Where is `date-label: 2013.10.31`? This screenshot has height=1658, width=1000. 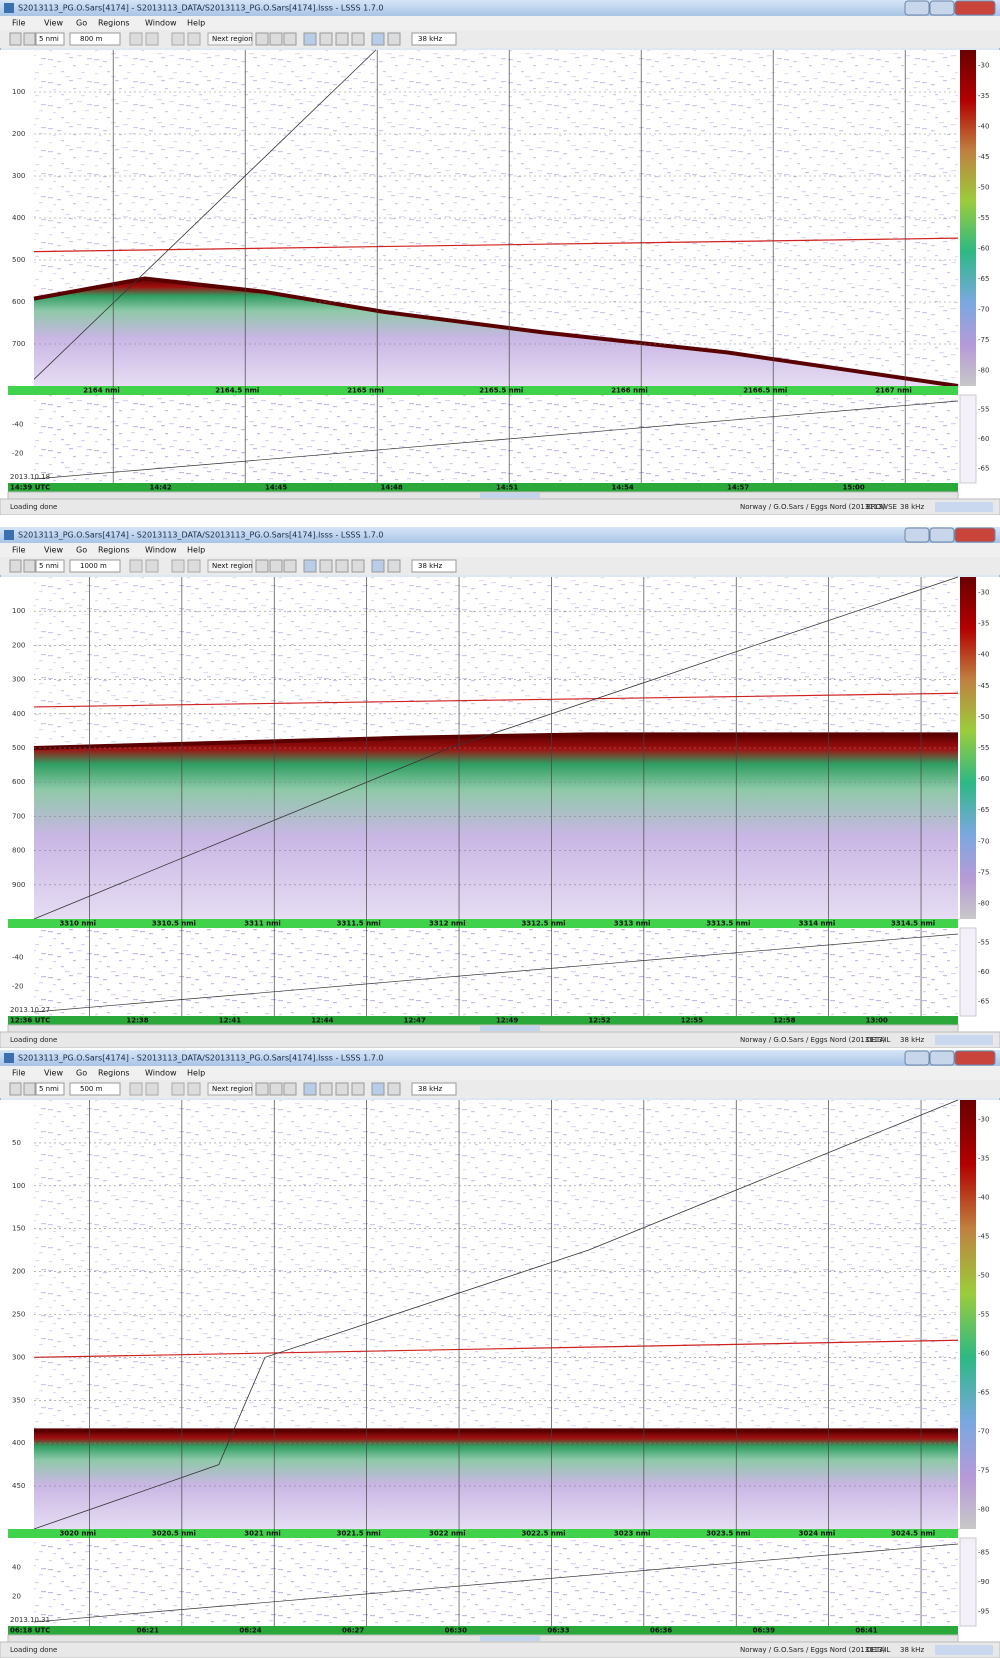
date-label: 2013.10.31 is located at coordinates (30, 1620).